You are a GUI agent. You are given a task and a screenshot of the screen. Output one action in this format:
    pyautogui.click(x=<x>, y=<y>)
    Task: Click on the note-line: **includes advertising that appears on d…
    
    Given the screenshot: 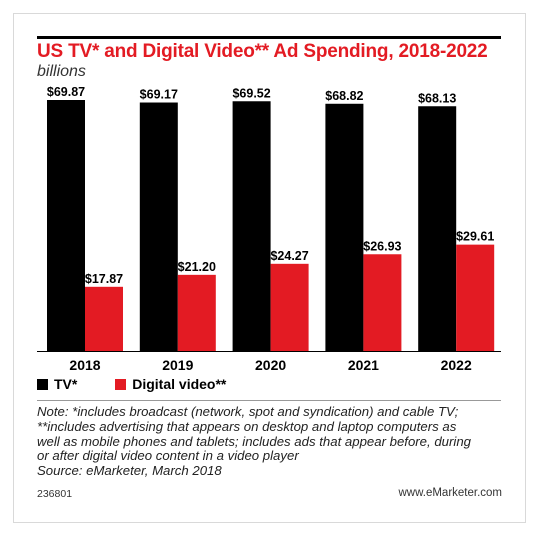 What is the action you would take?
    pyautogui.click(x=247, y=426)
    